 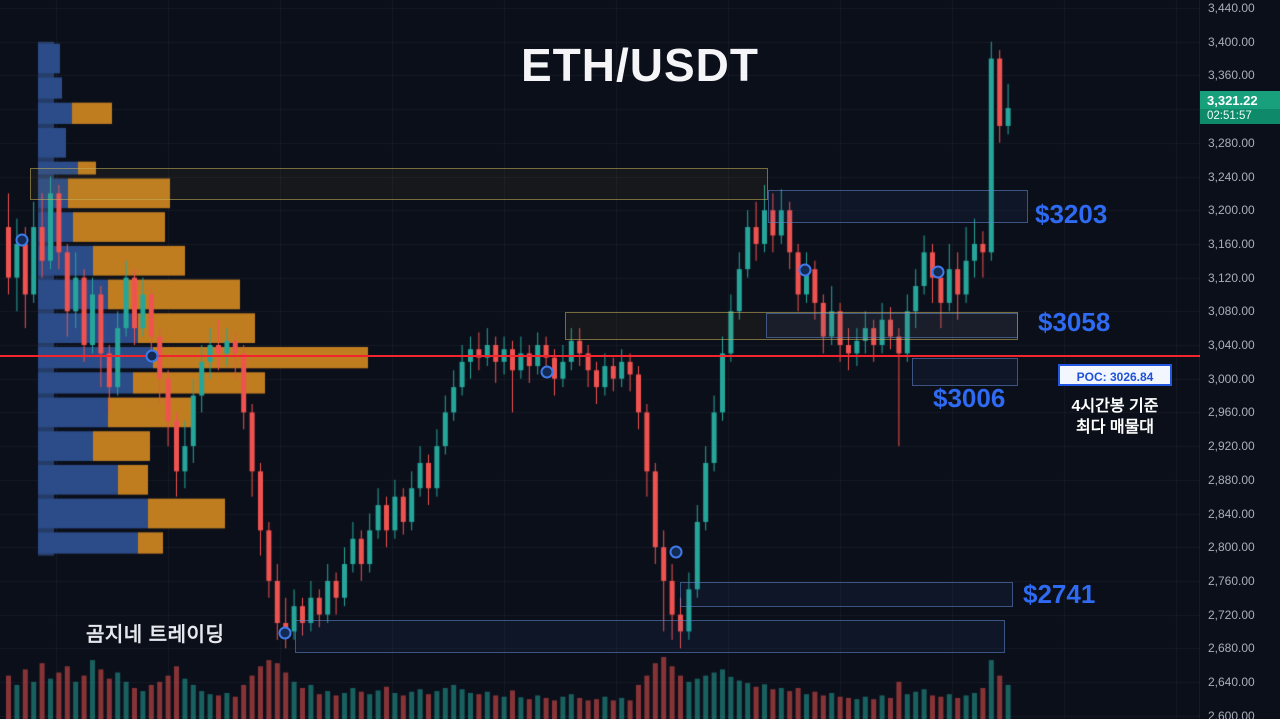 I want to click on price-level-label-3203: $3203, so click(x=1071, y=214).